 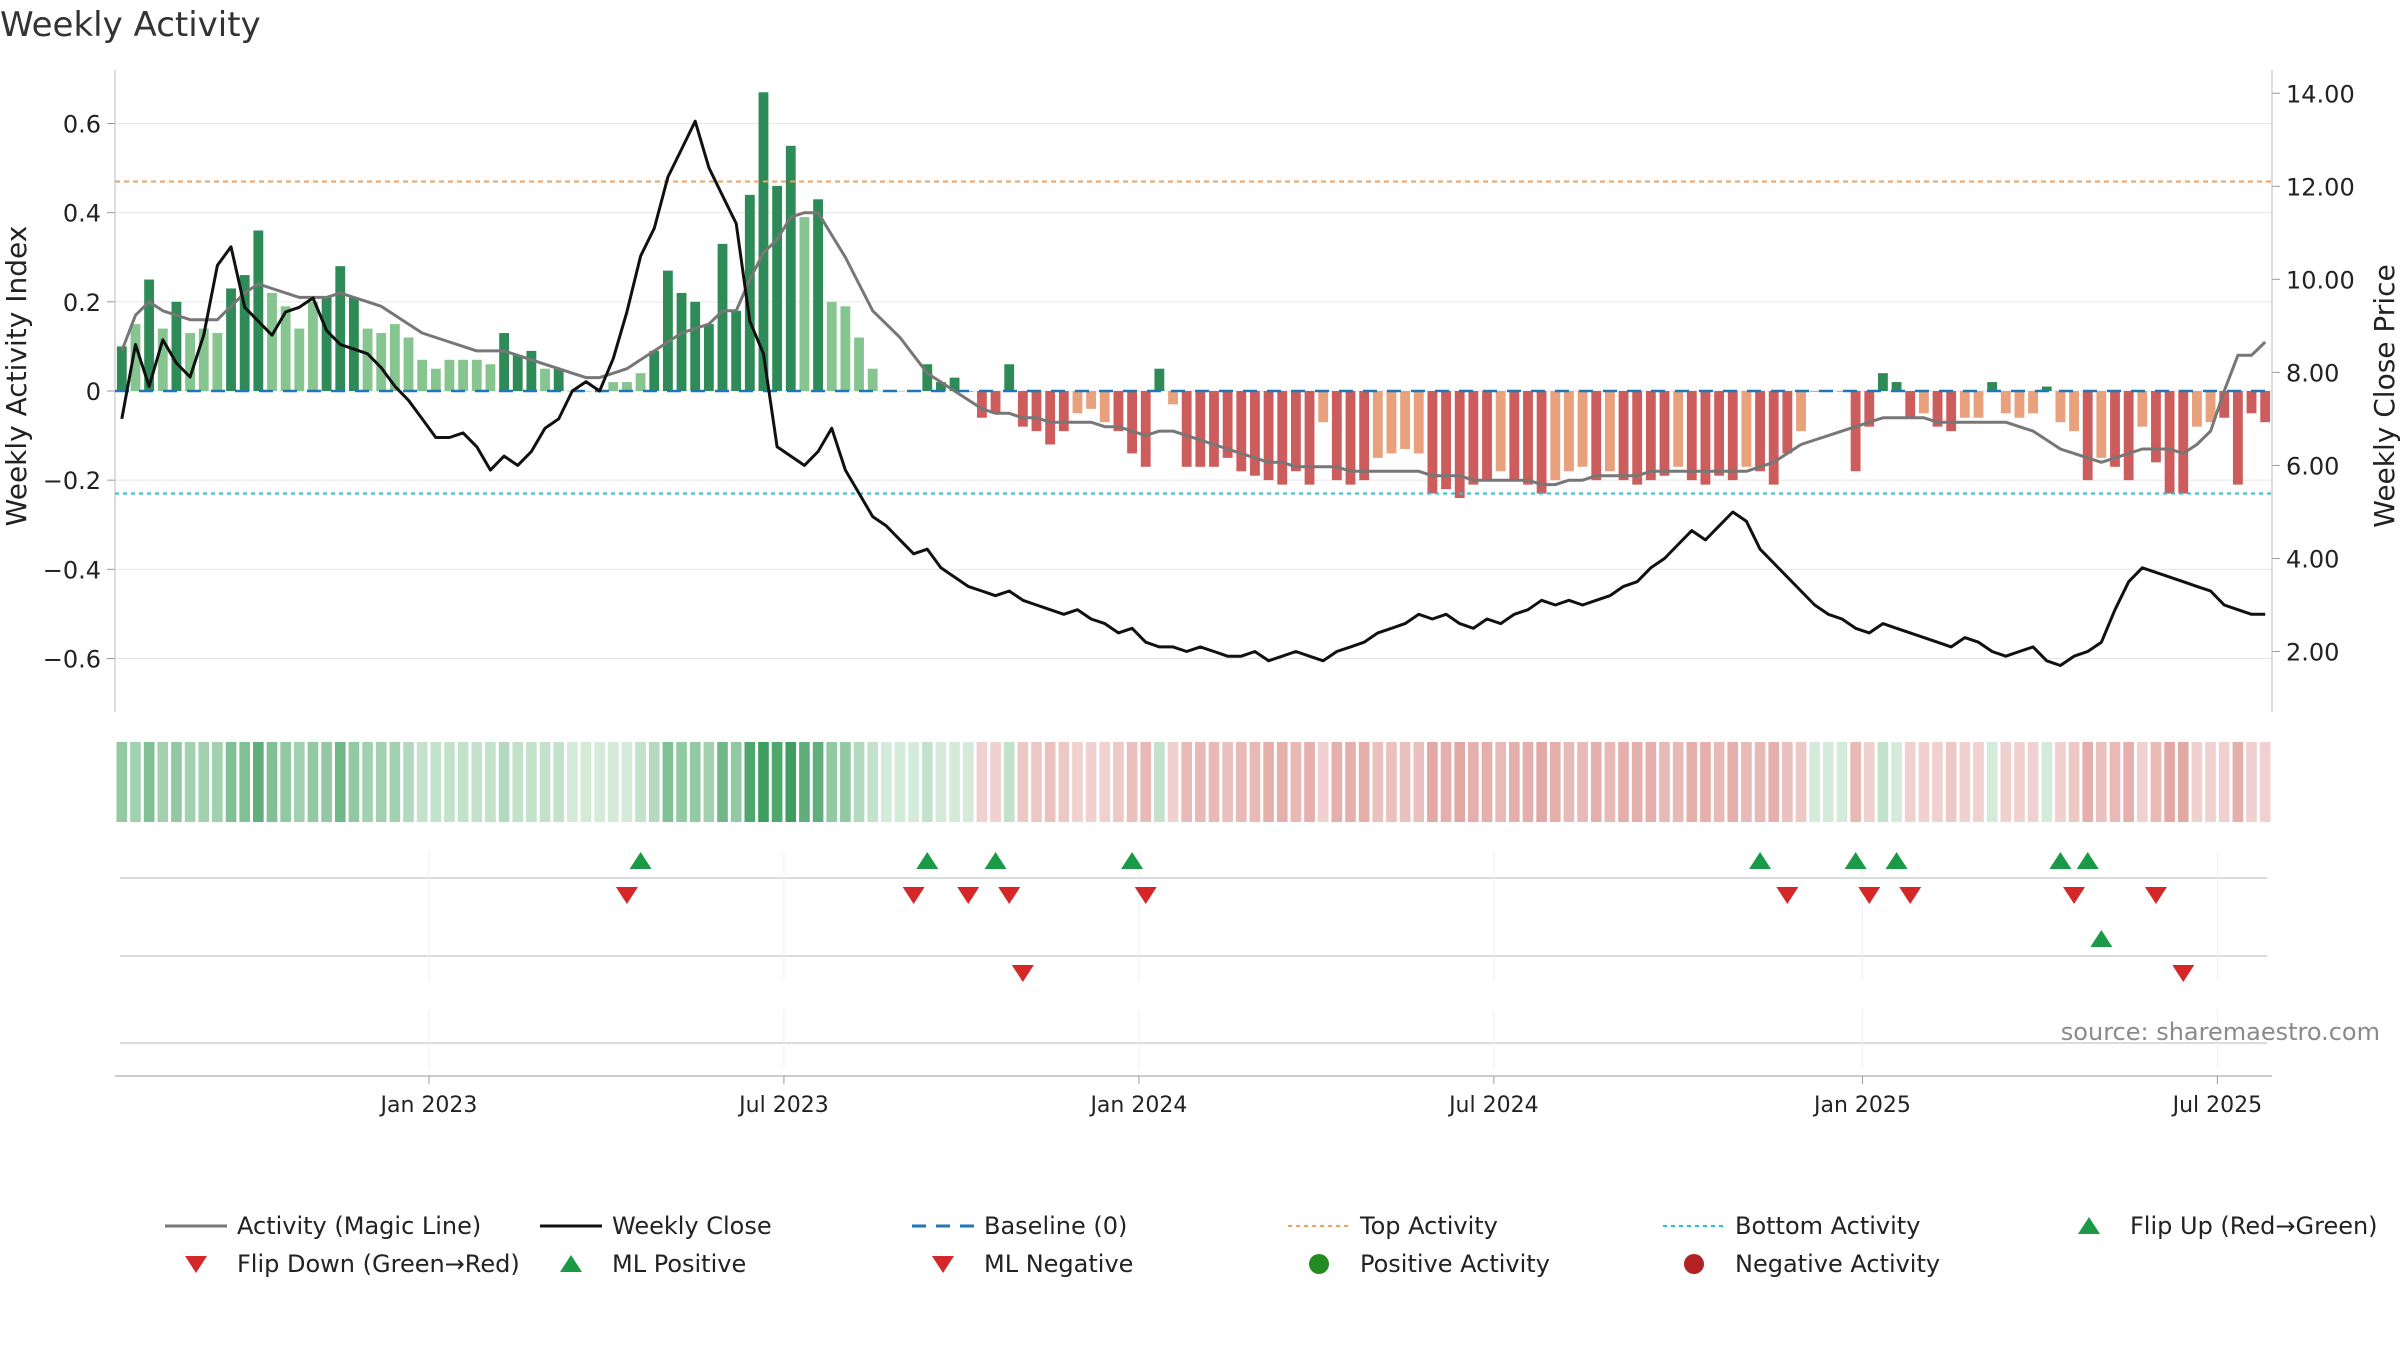 I want to click on ml-positive-marker, so click(x=2101, y=938).